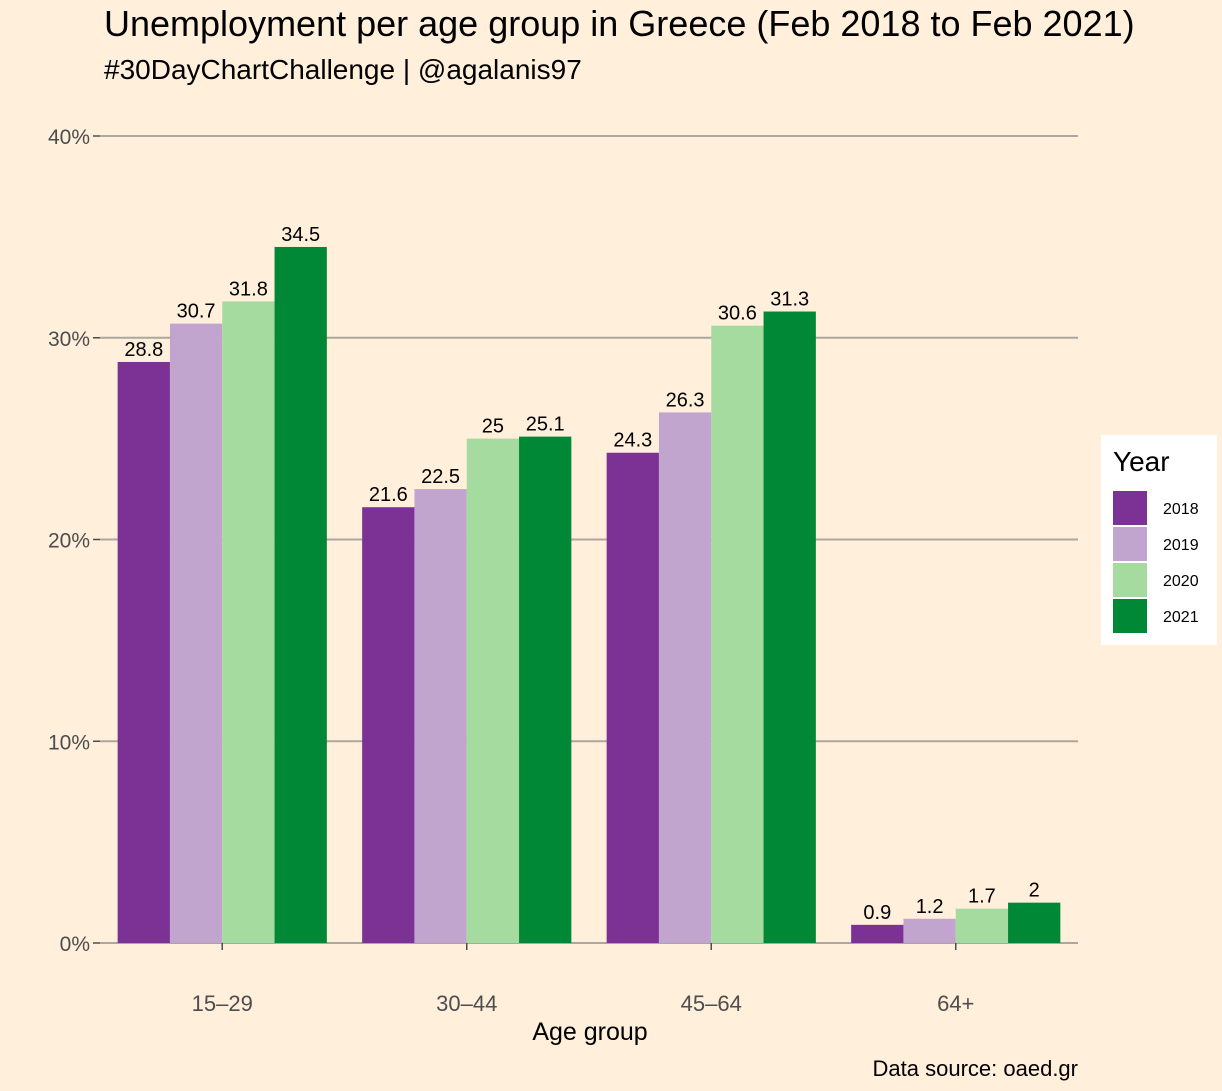 This screenshot has width=1222, height=1091. I want to click on x-axis: 15–29 30–44 45–64 64+, so click(583, 979).